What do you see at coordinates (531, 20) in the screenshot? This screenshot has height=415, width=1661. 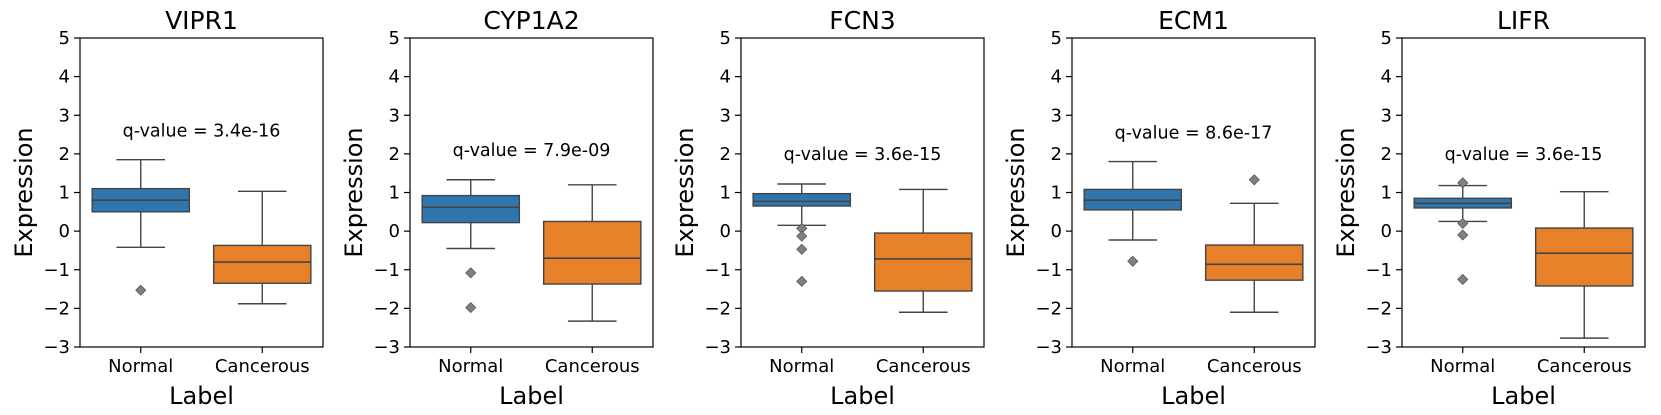 I see `panel-title: CYP1A2` at bounding box center [531, 20].